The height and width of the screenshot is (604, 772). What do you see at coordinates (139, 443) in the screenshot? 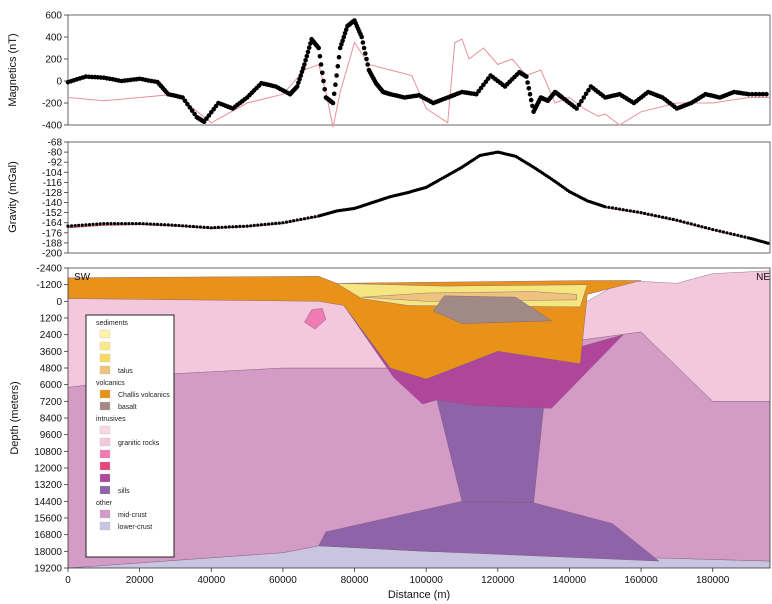
I see `legend-item-label: granitic rocks` at bounding box center [139, 443].